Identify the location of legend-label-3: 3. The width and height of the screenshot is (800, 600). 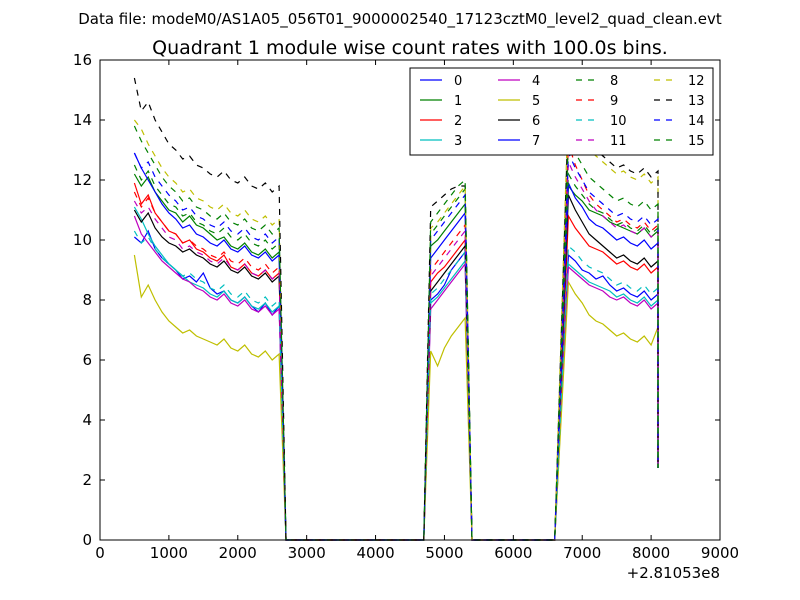
(458, 141).